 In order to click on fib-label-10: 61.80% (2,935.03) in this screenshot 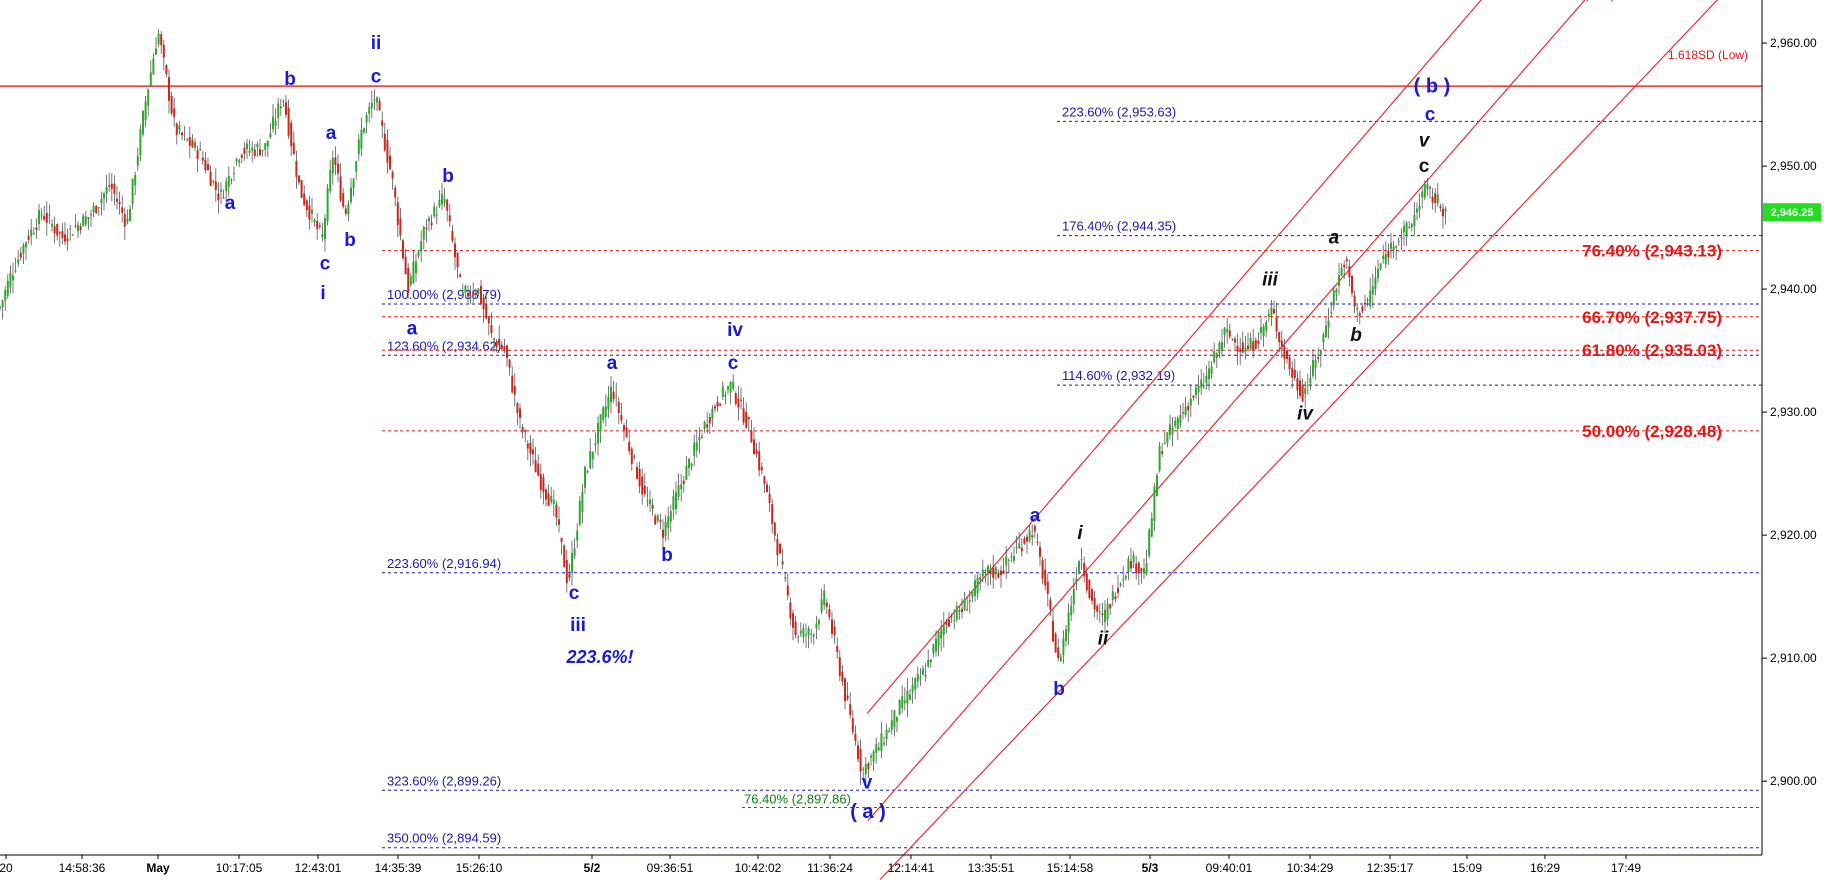, I will do `click(1652, 350)`.